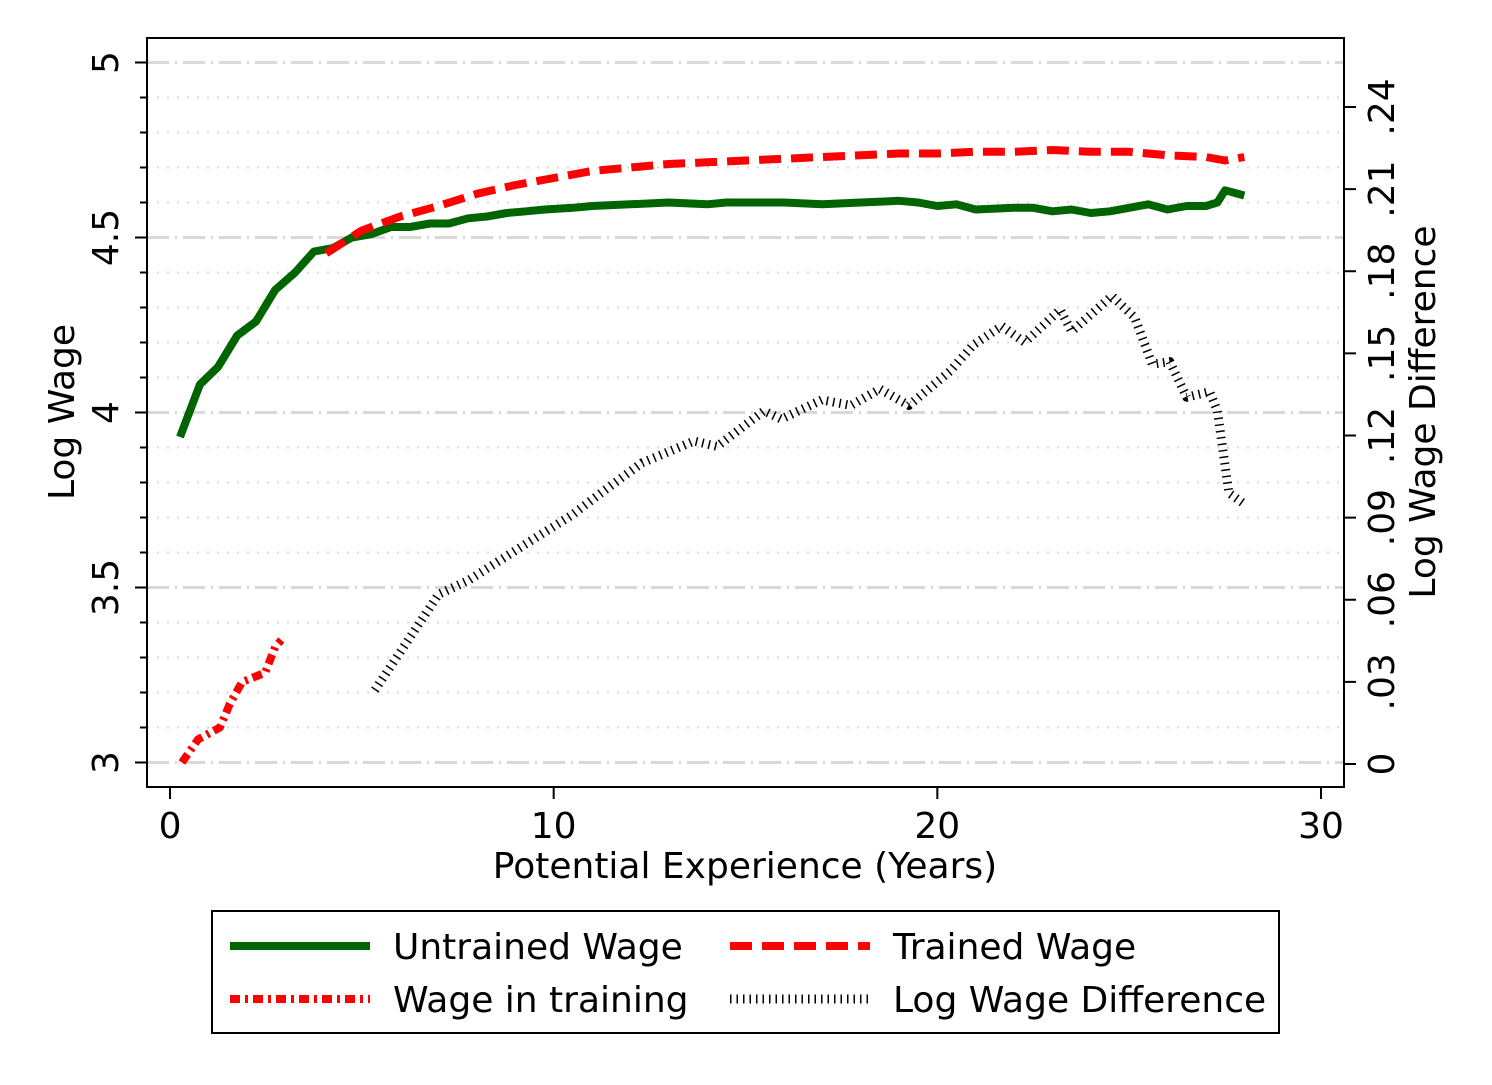  What do you see at coordinates (554, 826) in the screenshot?
I see `x-tick-label: 10` at bounding box center [554, 826].